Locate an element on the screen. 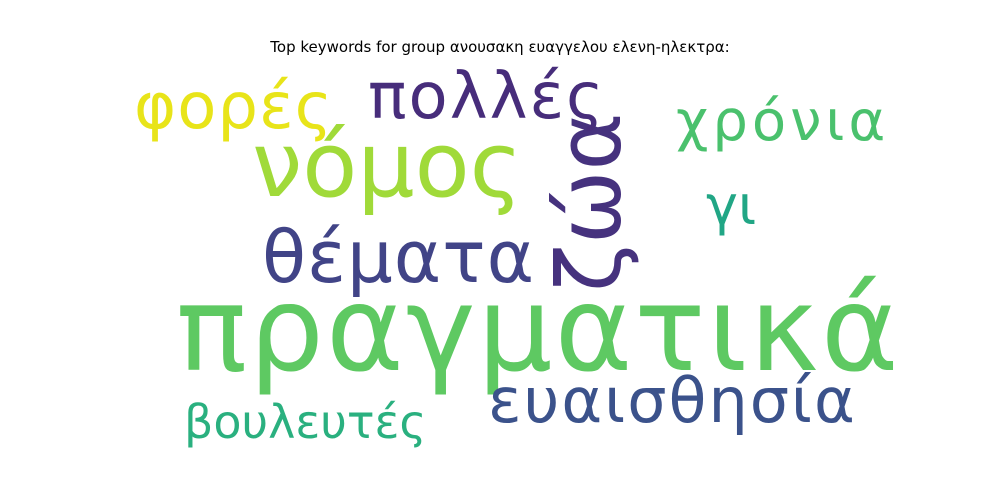  word-2: ζώα is located at coordinates (589, 202).